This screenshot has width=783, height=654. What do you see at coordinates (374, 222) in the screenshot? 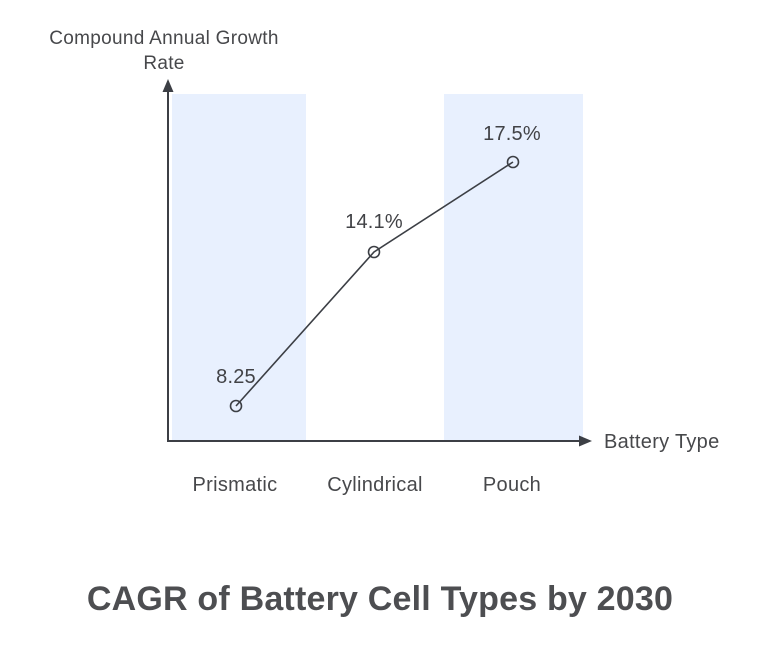
I see `value-label-cylindrical: 14.1%` at bounding box center [374, 222].